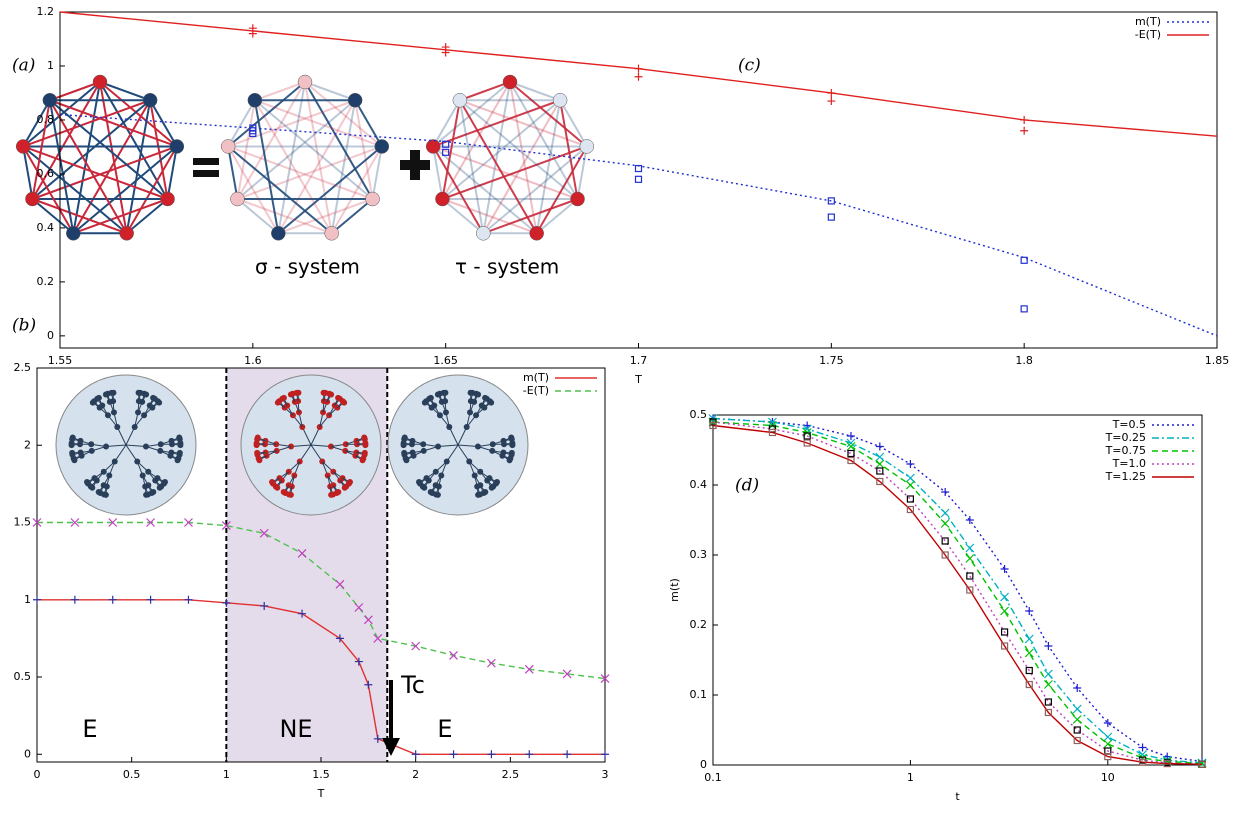  I want to click on legend-label: -E(T), so click(1148, 34).